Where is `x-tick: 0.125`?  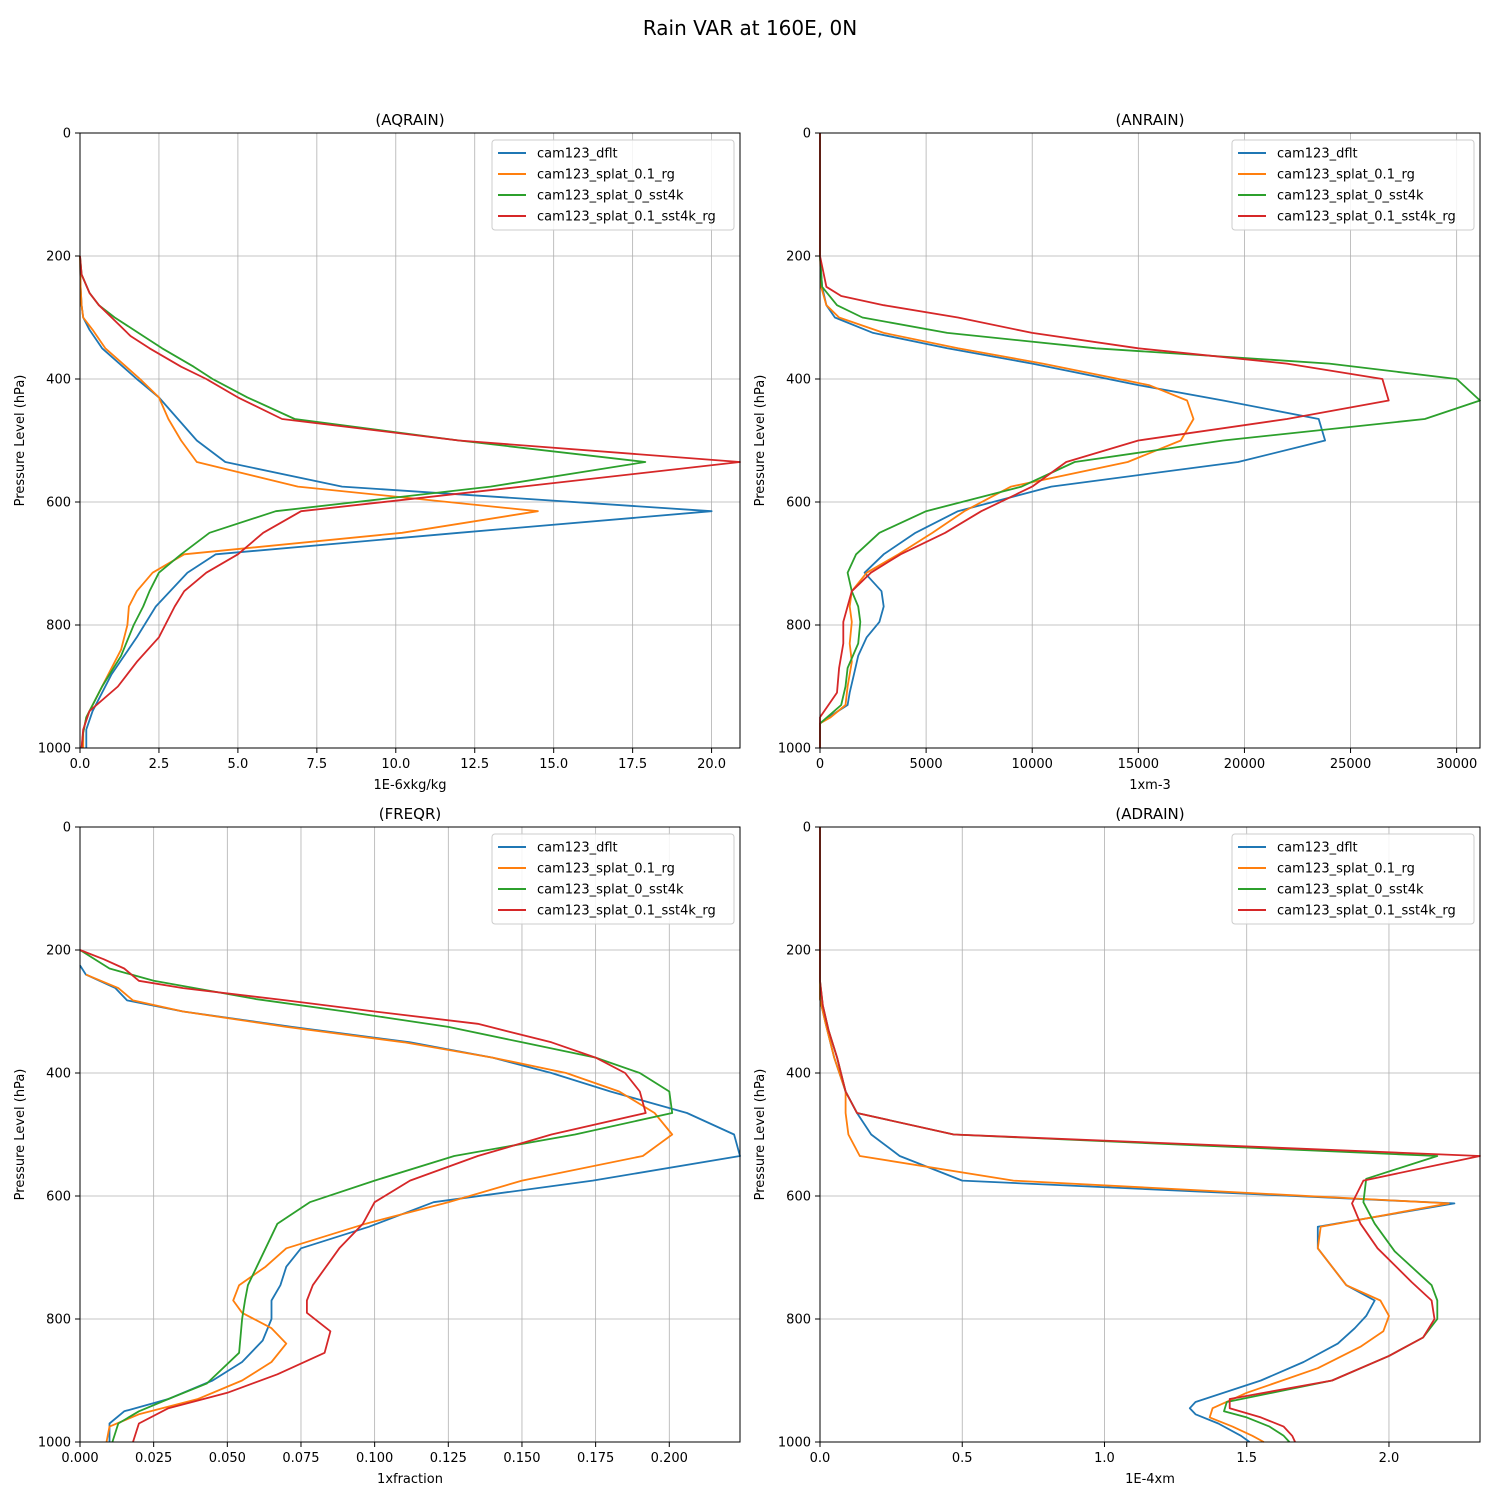 x-tick: 0.125 is located at coordinates (448, 1454).